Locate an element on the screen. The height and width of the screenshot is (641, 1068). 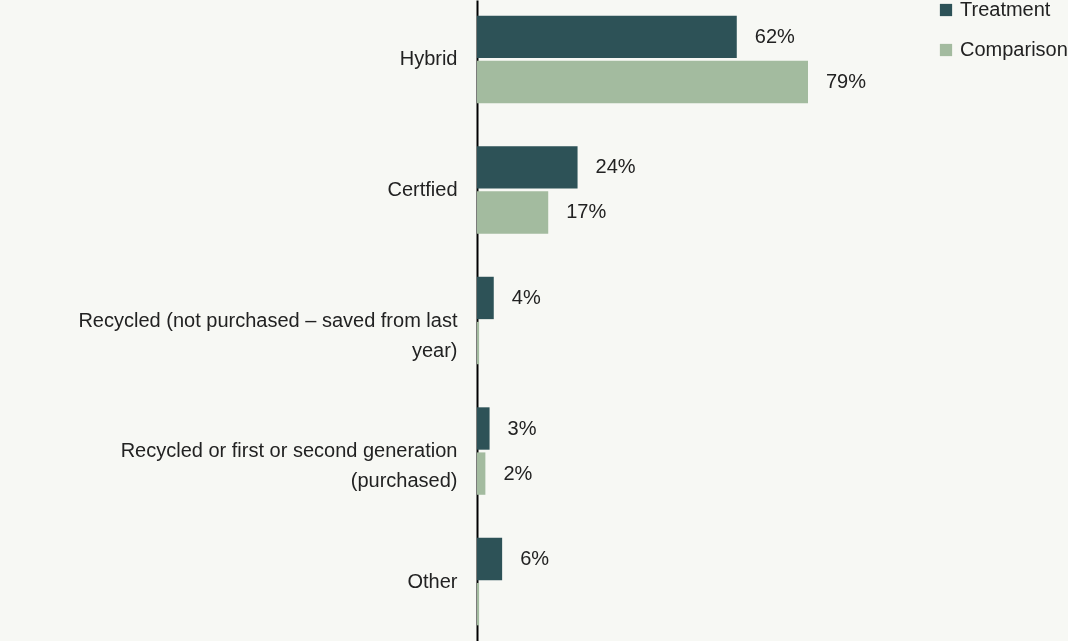
legend-label: Treatment is located at coordinates (1005, 10).